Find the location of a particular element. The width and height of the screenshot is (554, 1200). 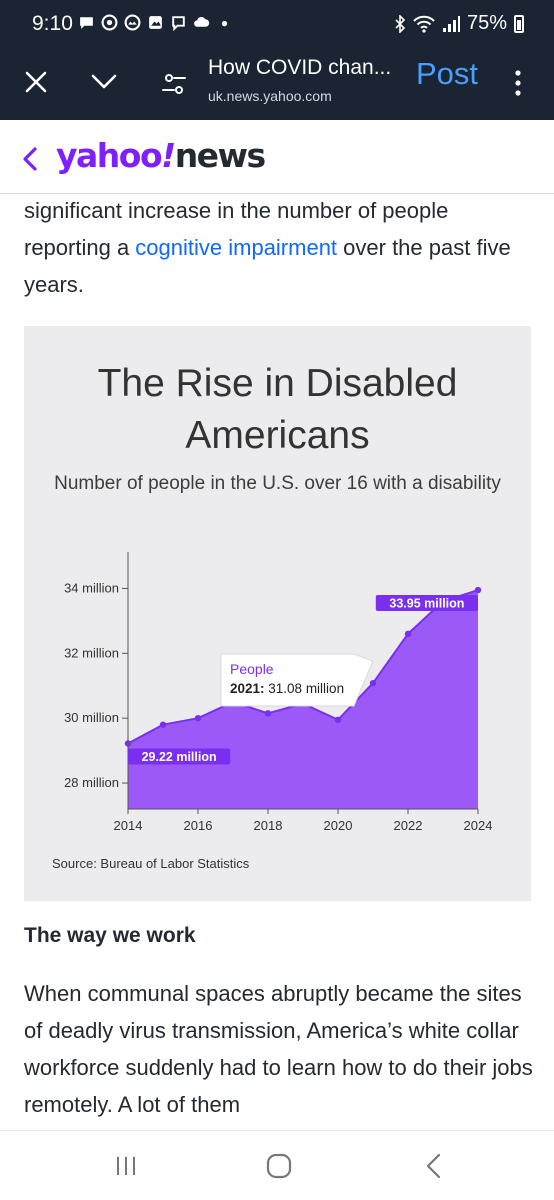

close-icon is located at coordinates (36, 82).